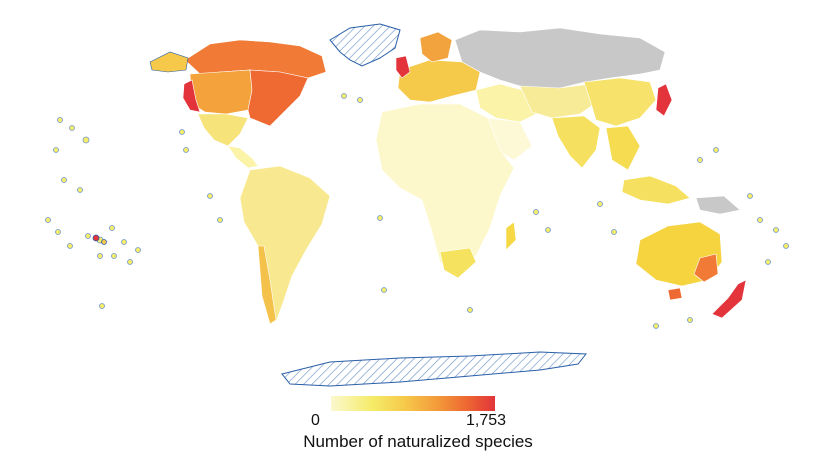  I want to click on usa-west-region, so click(221, 92).